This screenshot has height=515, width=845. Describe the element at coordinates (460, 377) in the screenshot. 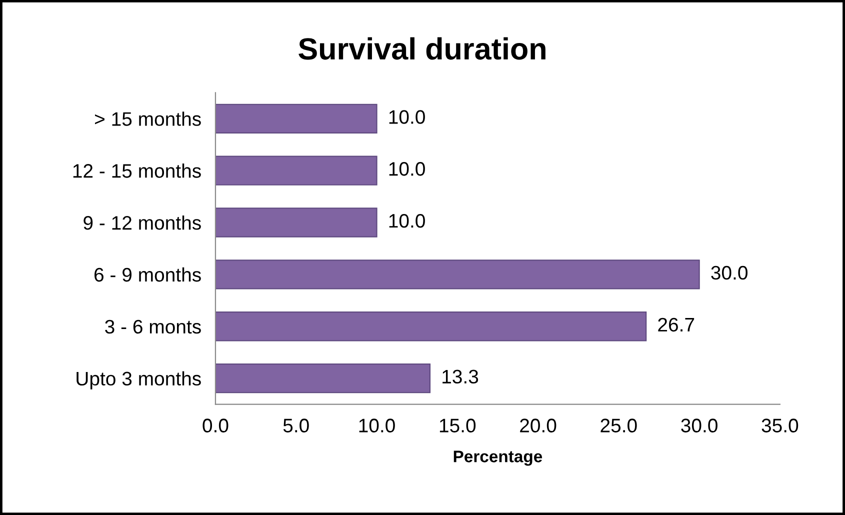

I see `data-label: 13.3` at that location.